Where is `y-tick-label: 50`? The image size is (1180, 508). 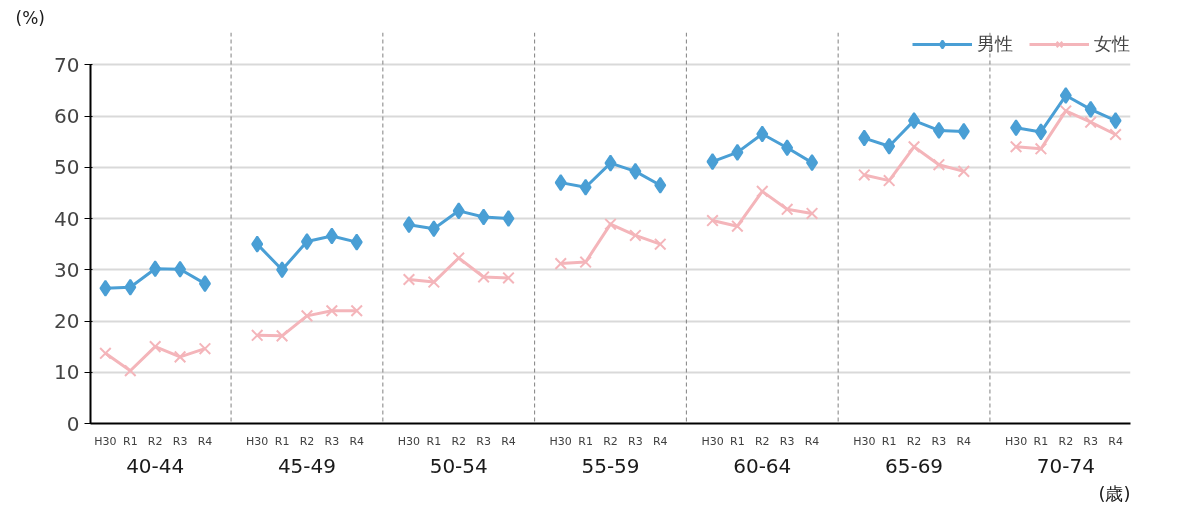 y-tick-label: 50 is located at coordinates (67, 167).